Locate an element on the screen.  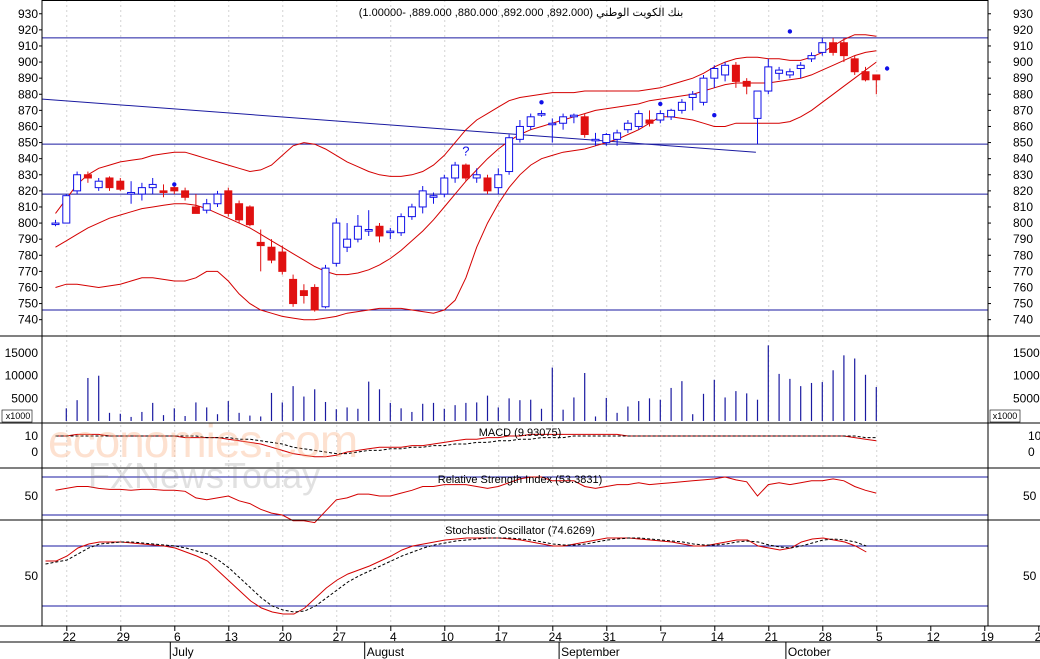
rsi-tick-label-left: 50 is located at coordinates (32, 496).